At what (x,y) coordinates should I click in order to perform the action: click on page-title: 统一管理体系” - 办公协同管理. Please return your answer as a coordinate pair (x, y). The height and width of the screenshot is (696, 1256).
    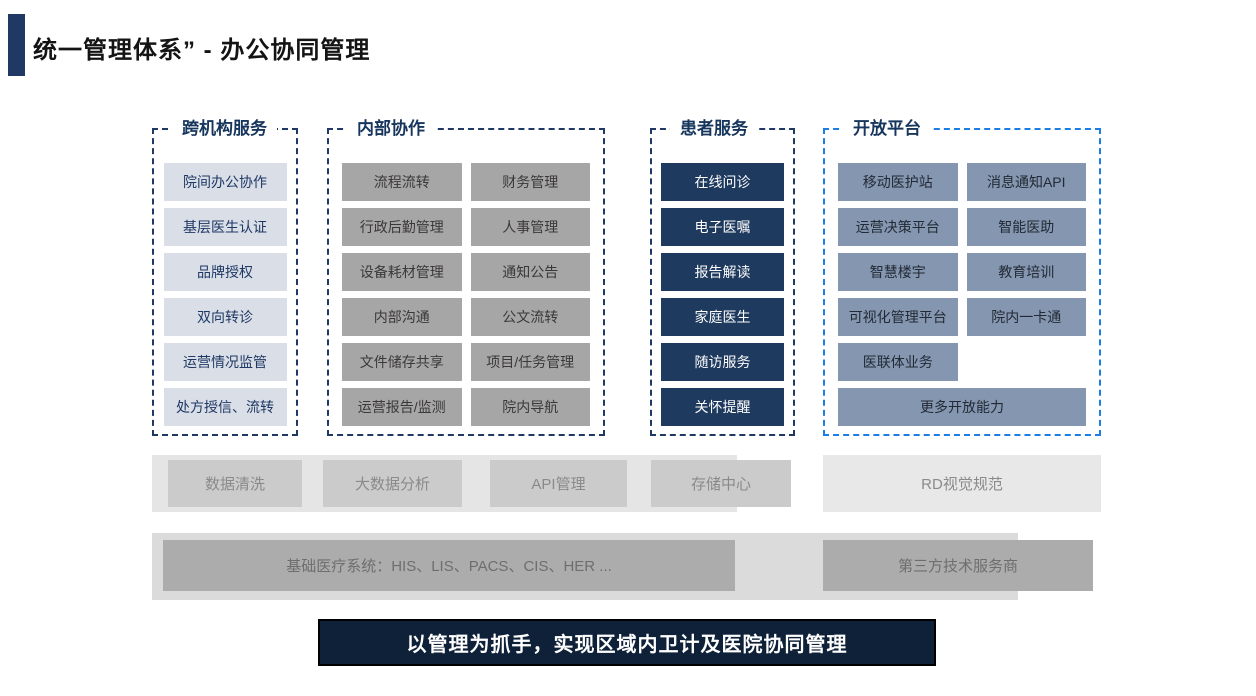
    Looking at the image, I should click on (202, 50).